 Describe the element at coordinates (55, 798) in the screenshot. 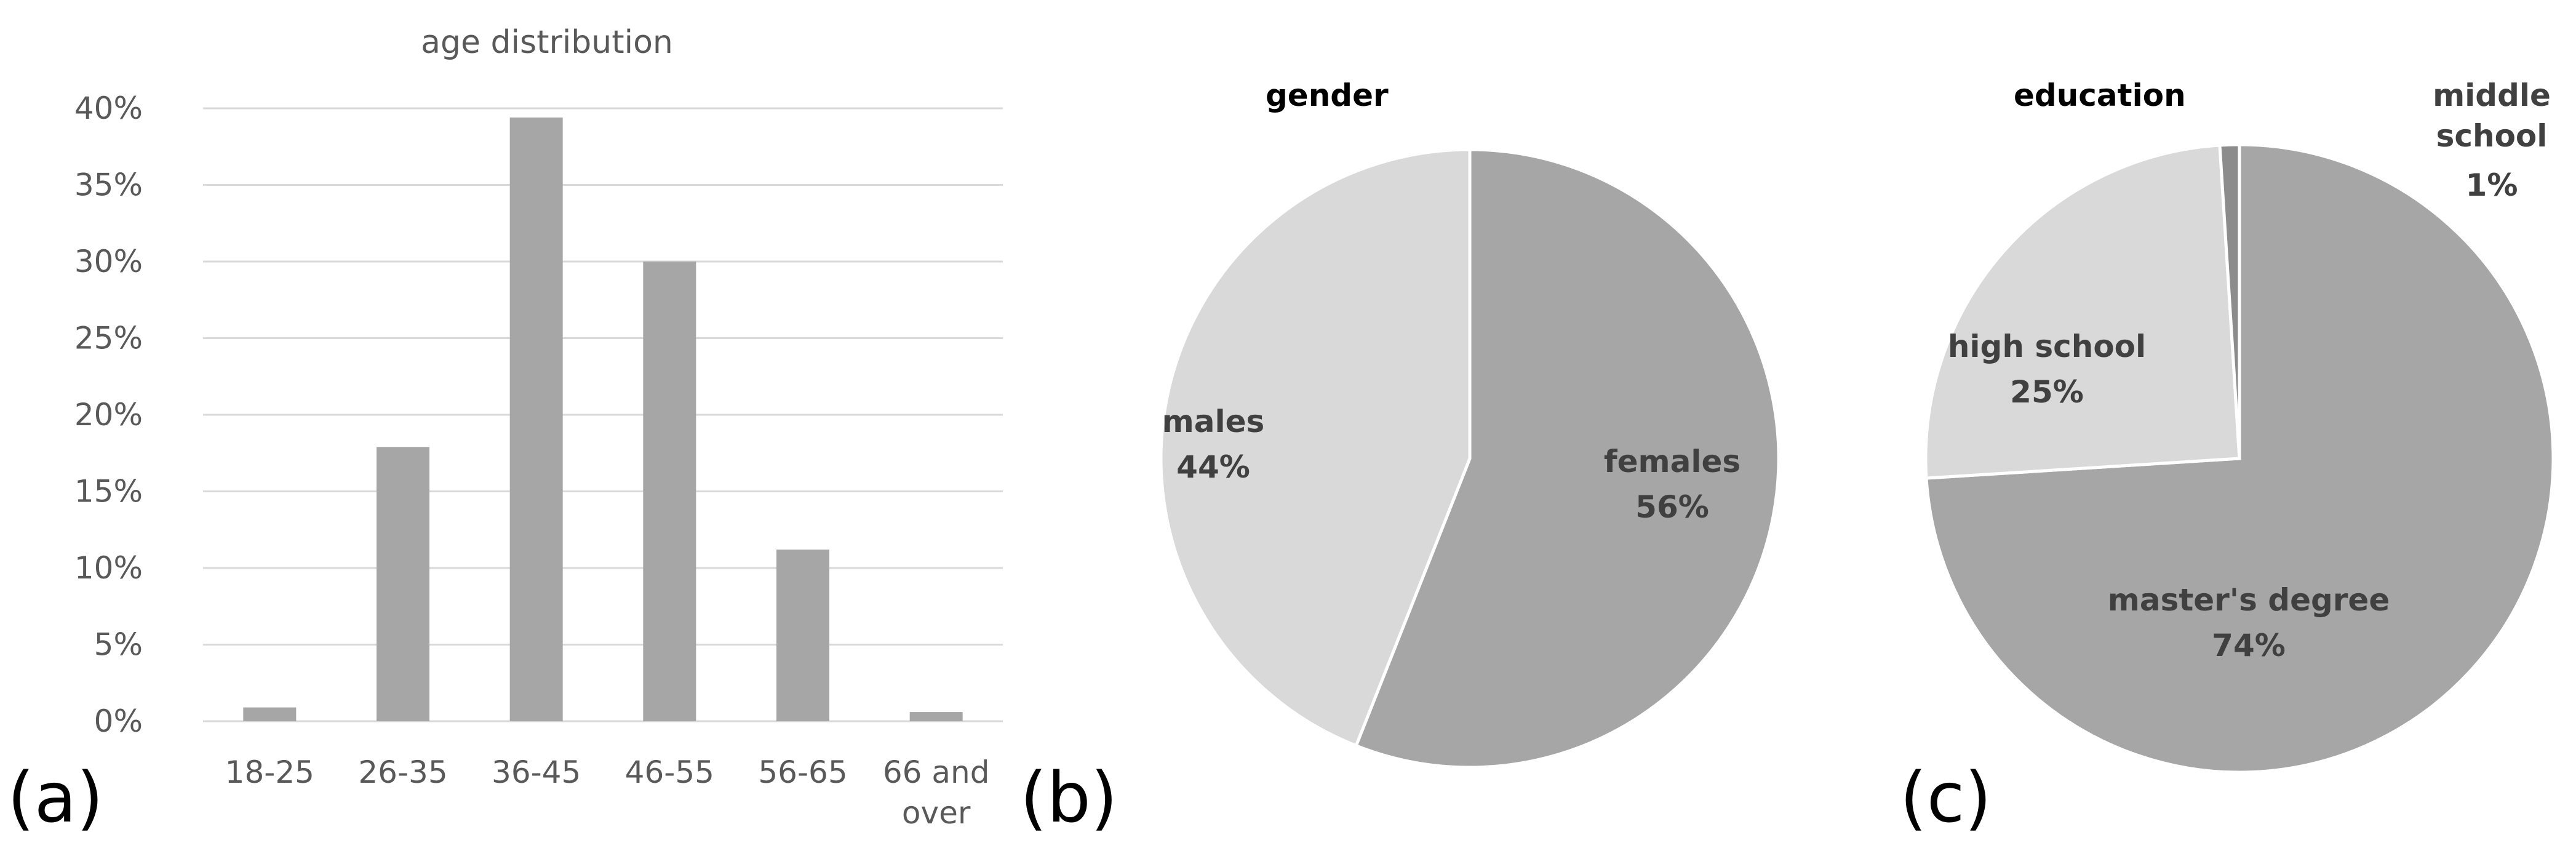

I see `panel-label-a: (a)` at that location.